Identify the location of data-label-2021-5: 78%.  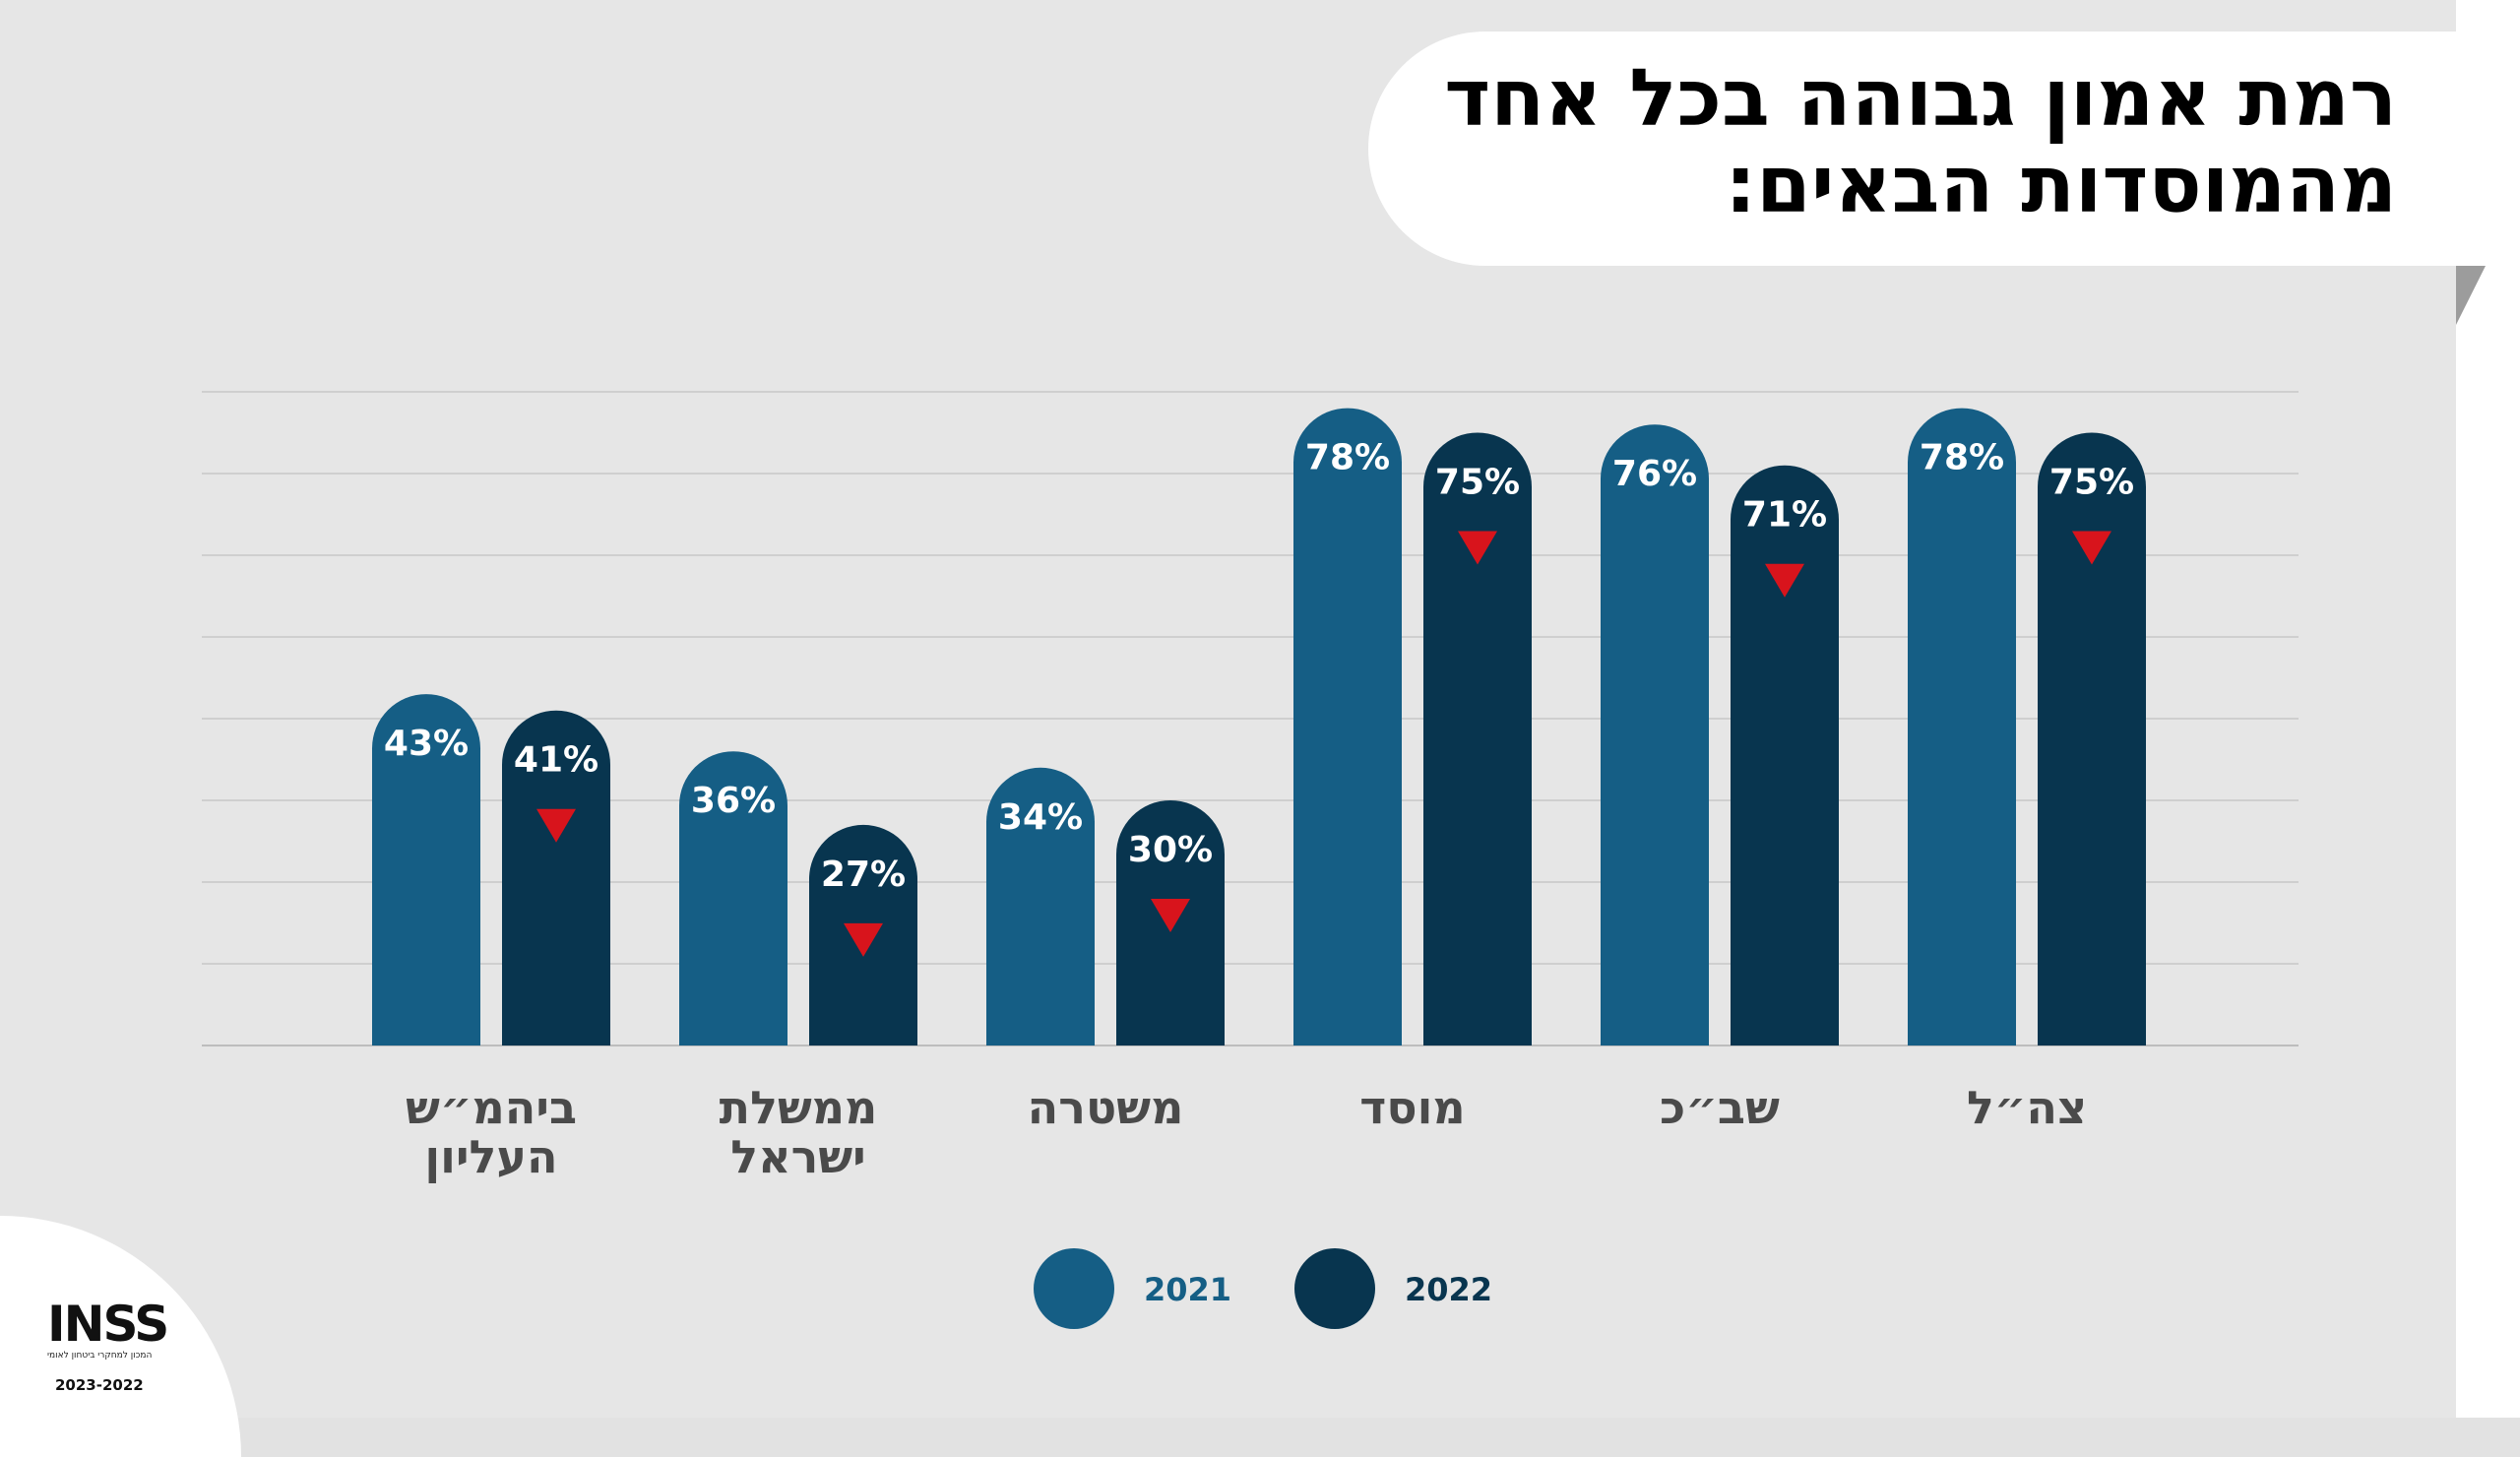
(1962, 458).